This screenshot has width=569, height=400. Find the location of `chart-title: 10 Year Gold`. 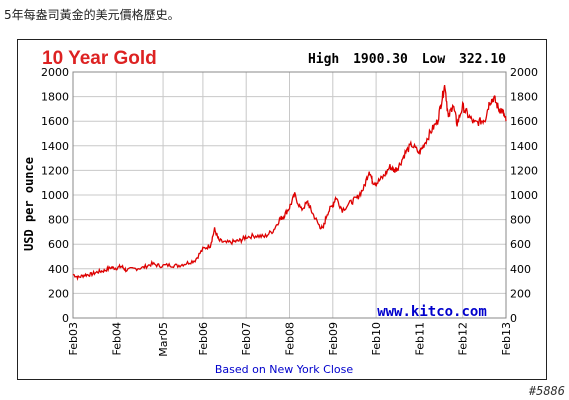

chart-title: 10 Year Gold is located at coordinates (99, 58).